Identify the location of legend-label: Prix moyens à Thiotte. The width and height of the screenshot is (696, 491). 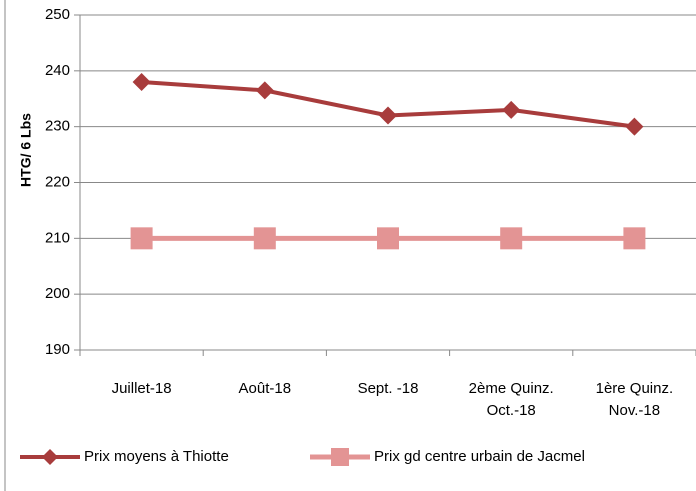
(156, 456).